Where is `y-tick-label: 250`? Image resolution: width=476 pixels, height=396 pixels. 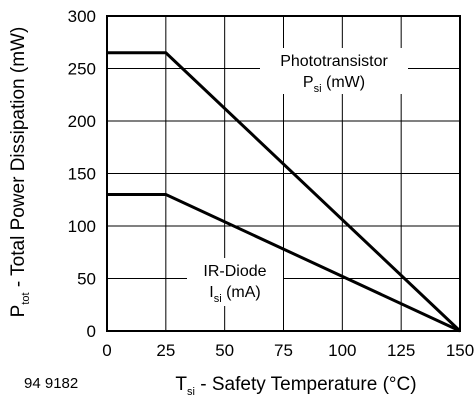
y-tick-label: 250 is located at coordinates (82, 69).